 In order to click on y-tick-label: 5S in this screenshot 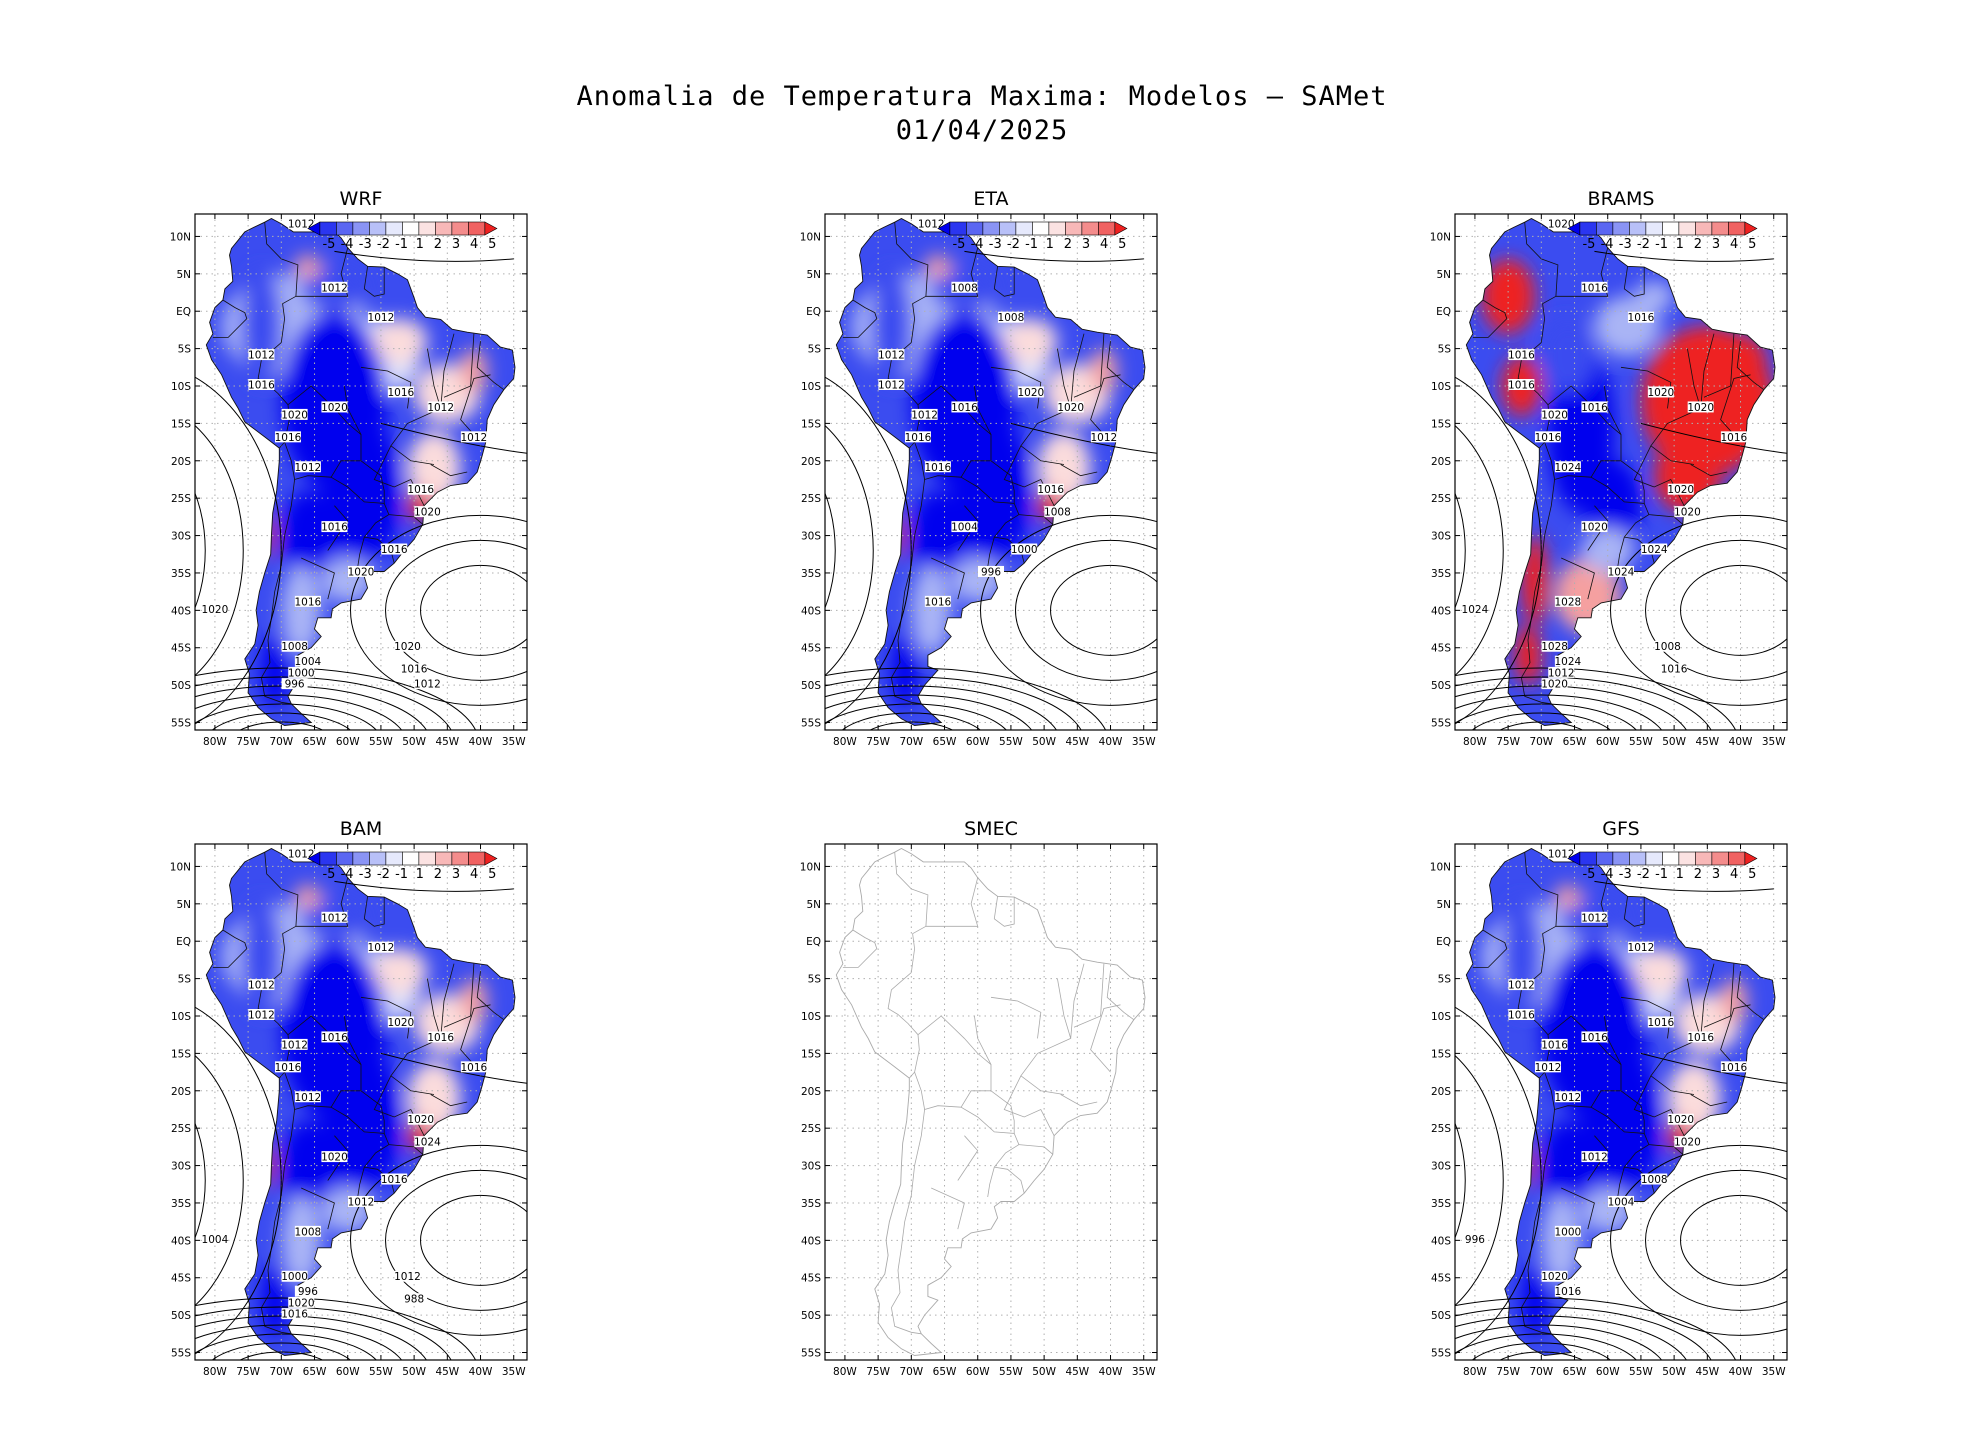, I will do `click(815, 980)`.